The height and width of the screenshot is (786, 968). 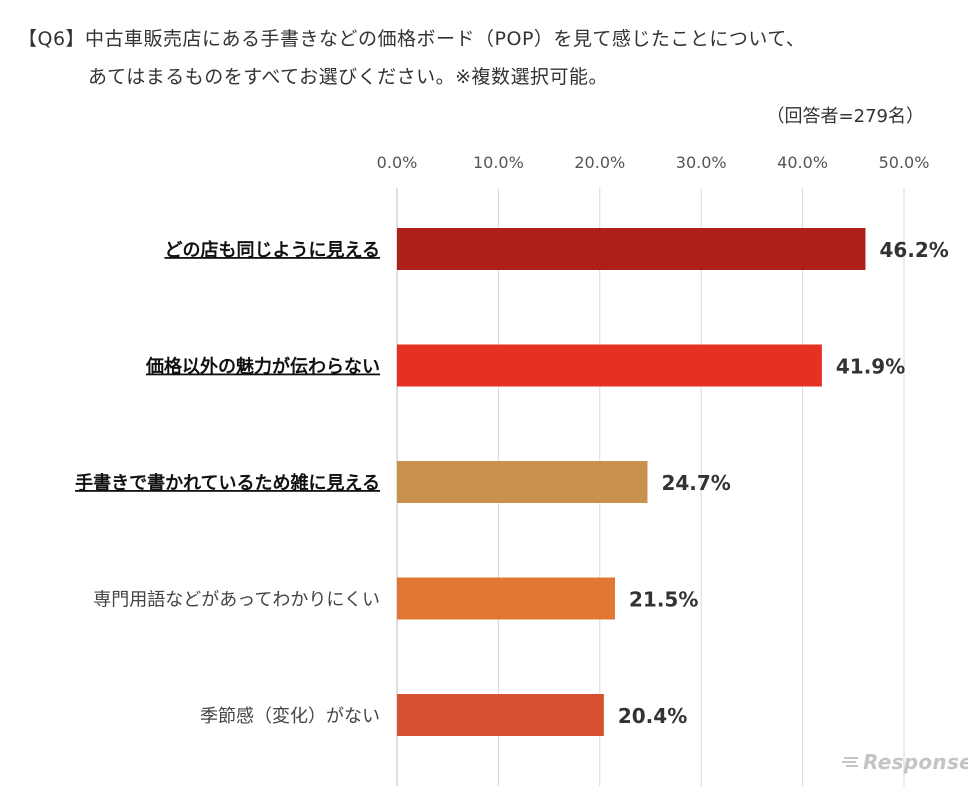 I want to click on data-label: 41.9%, so click(x=870, y=367).